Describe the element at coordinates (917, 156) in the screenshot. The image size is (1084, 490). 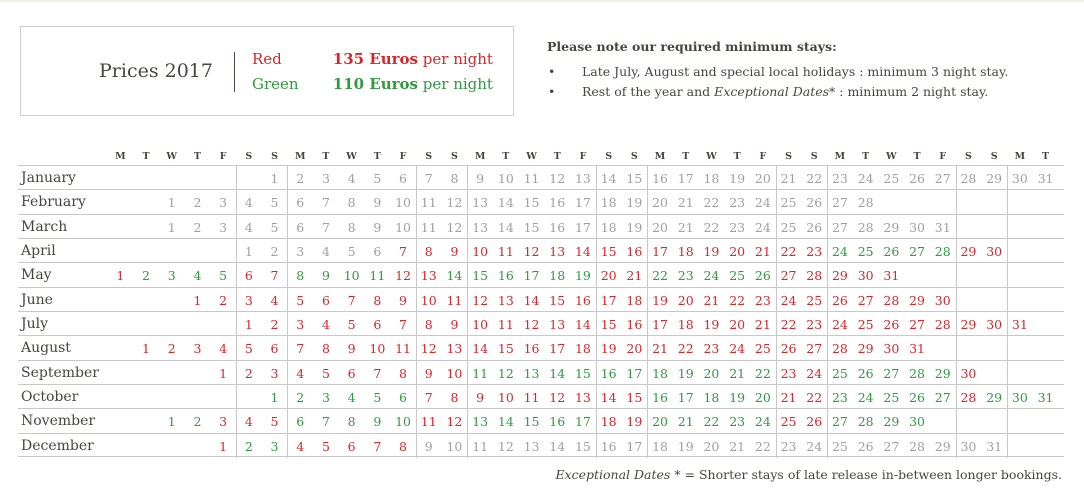
I see `weekday-letter: T` at that location.